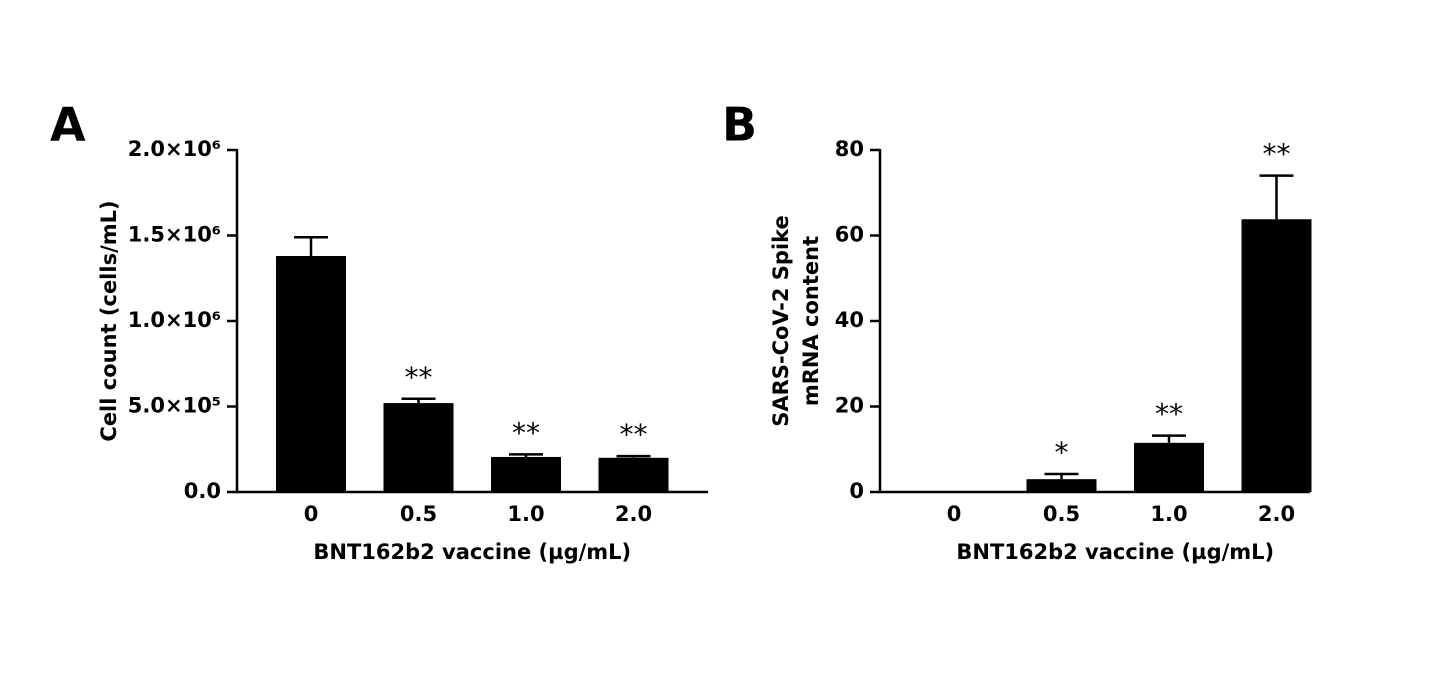  I want to click on y-axis-label: mRNA content, so click(811, 321).